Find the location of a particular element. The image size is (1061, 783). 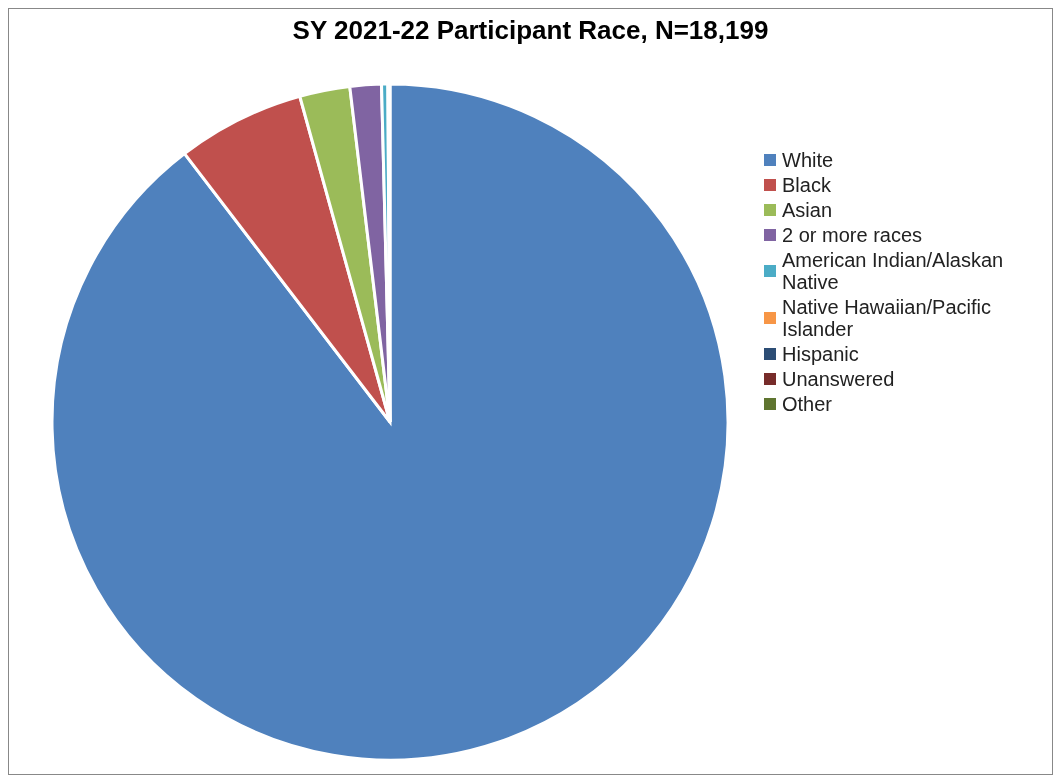

legend-label: Asian is located at coordinates (807, 210).